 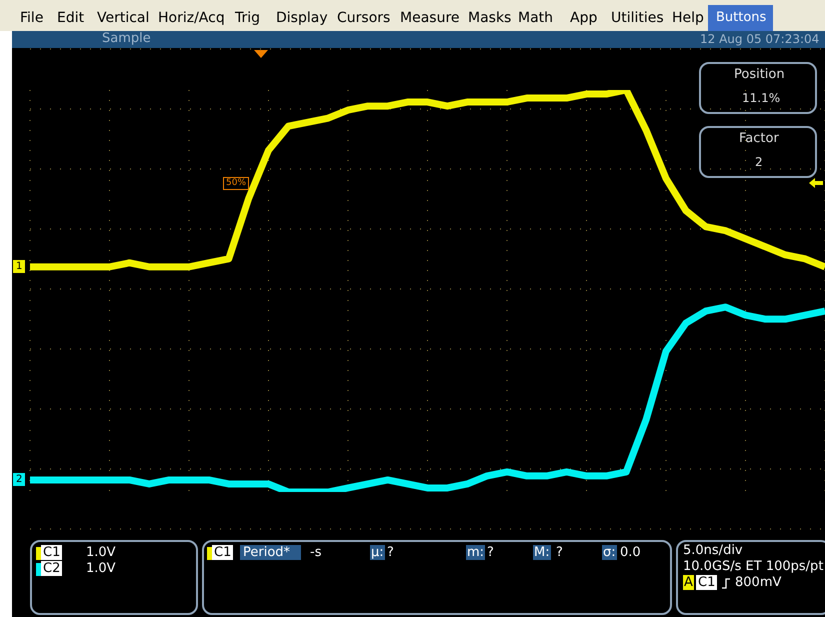 What do you see at coordinates (759, 162) in the screenshot?
I see `annotation: 2` at bounding box center [759, 162].